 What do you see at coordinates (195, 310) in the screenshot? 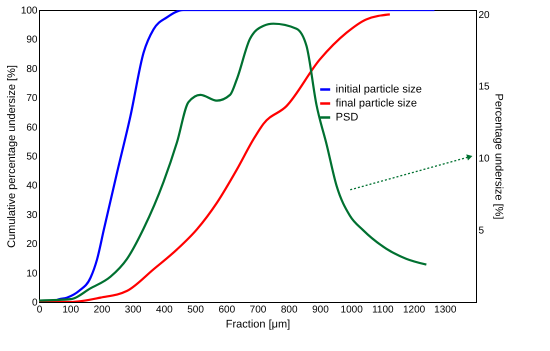
I see `x-tick-label: 500` at bounding box center [195, 310].